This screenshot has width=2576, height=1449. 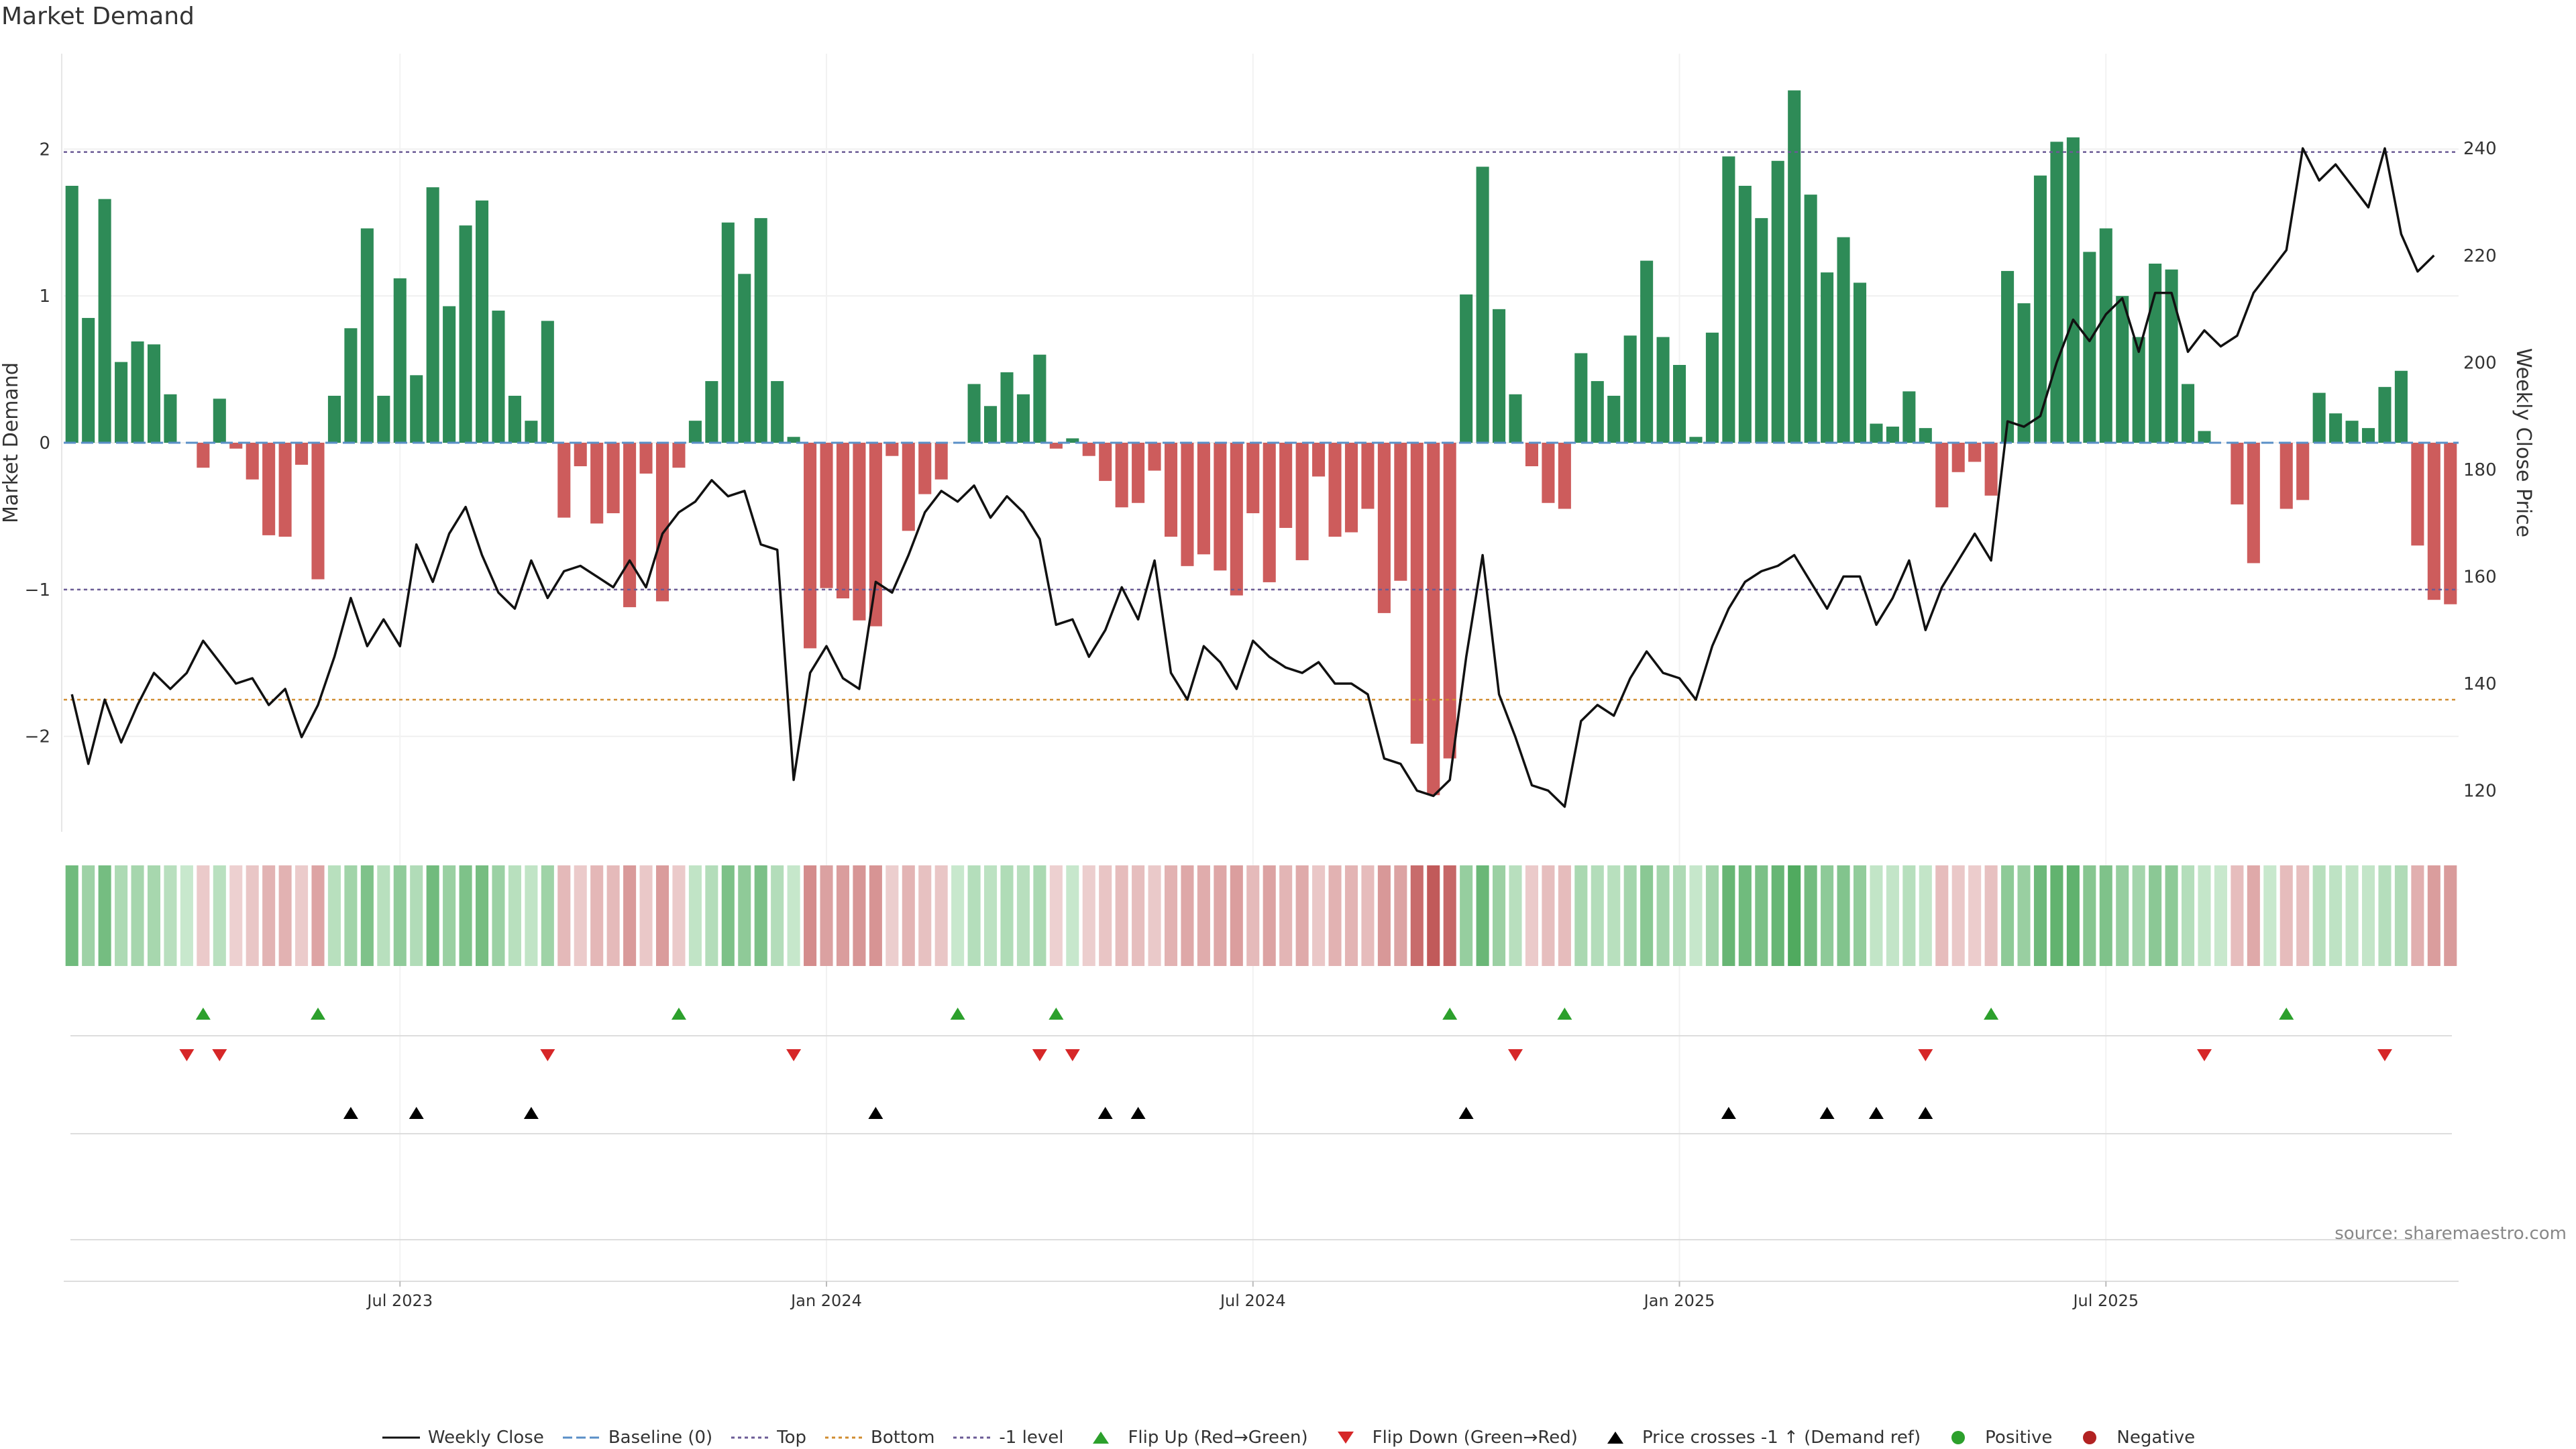 What do you see at coordinates (1781, 1438) in the screenshot?
I see `legend-label: Price crosses -1 ↑ (Demand ref)` at bounding box center [1781, 1438].